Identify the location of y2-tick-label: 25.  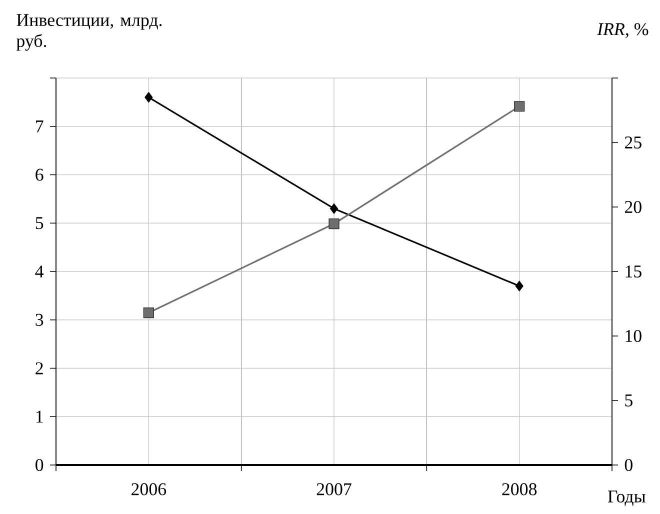
(633, 142).